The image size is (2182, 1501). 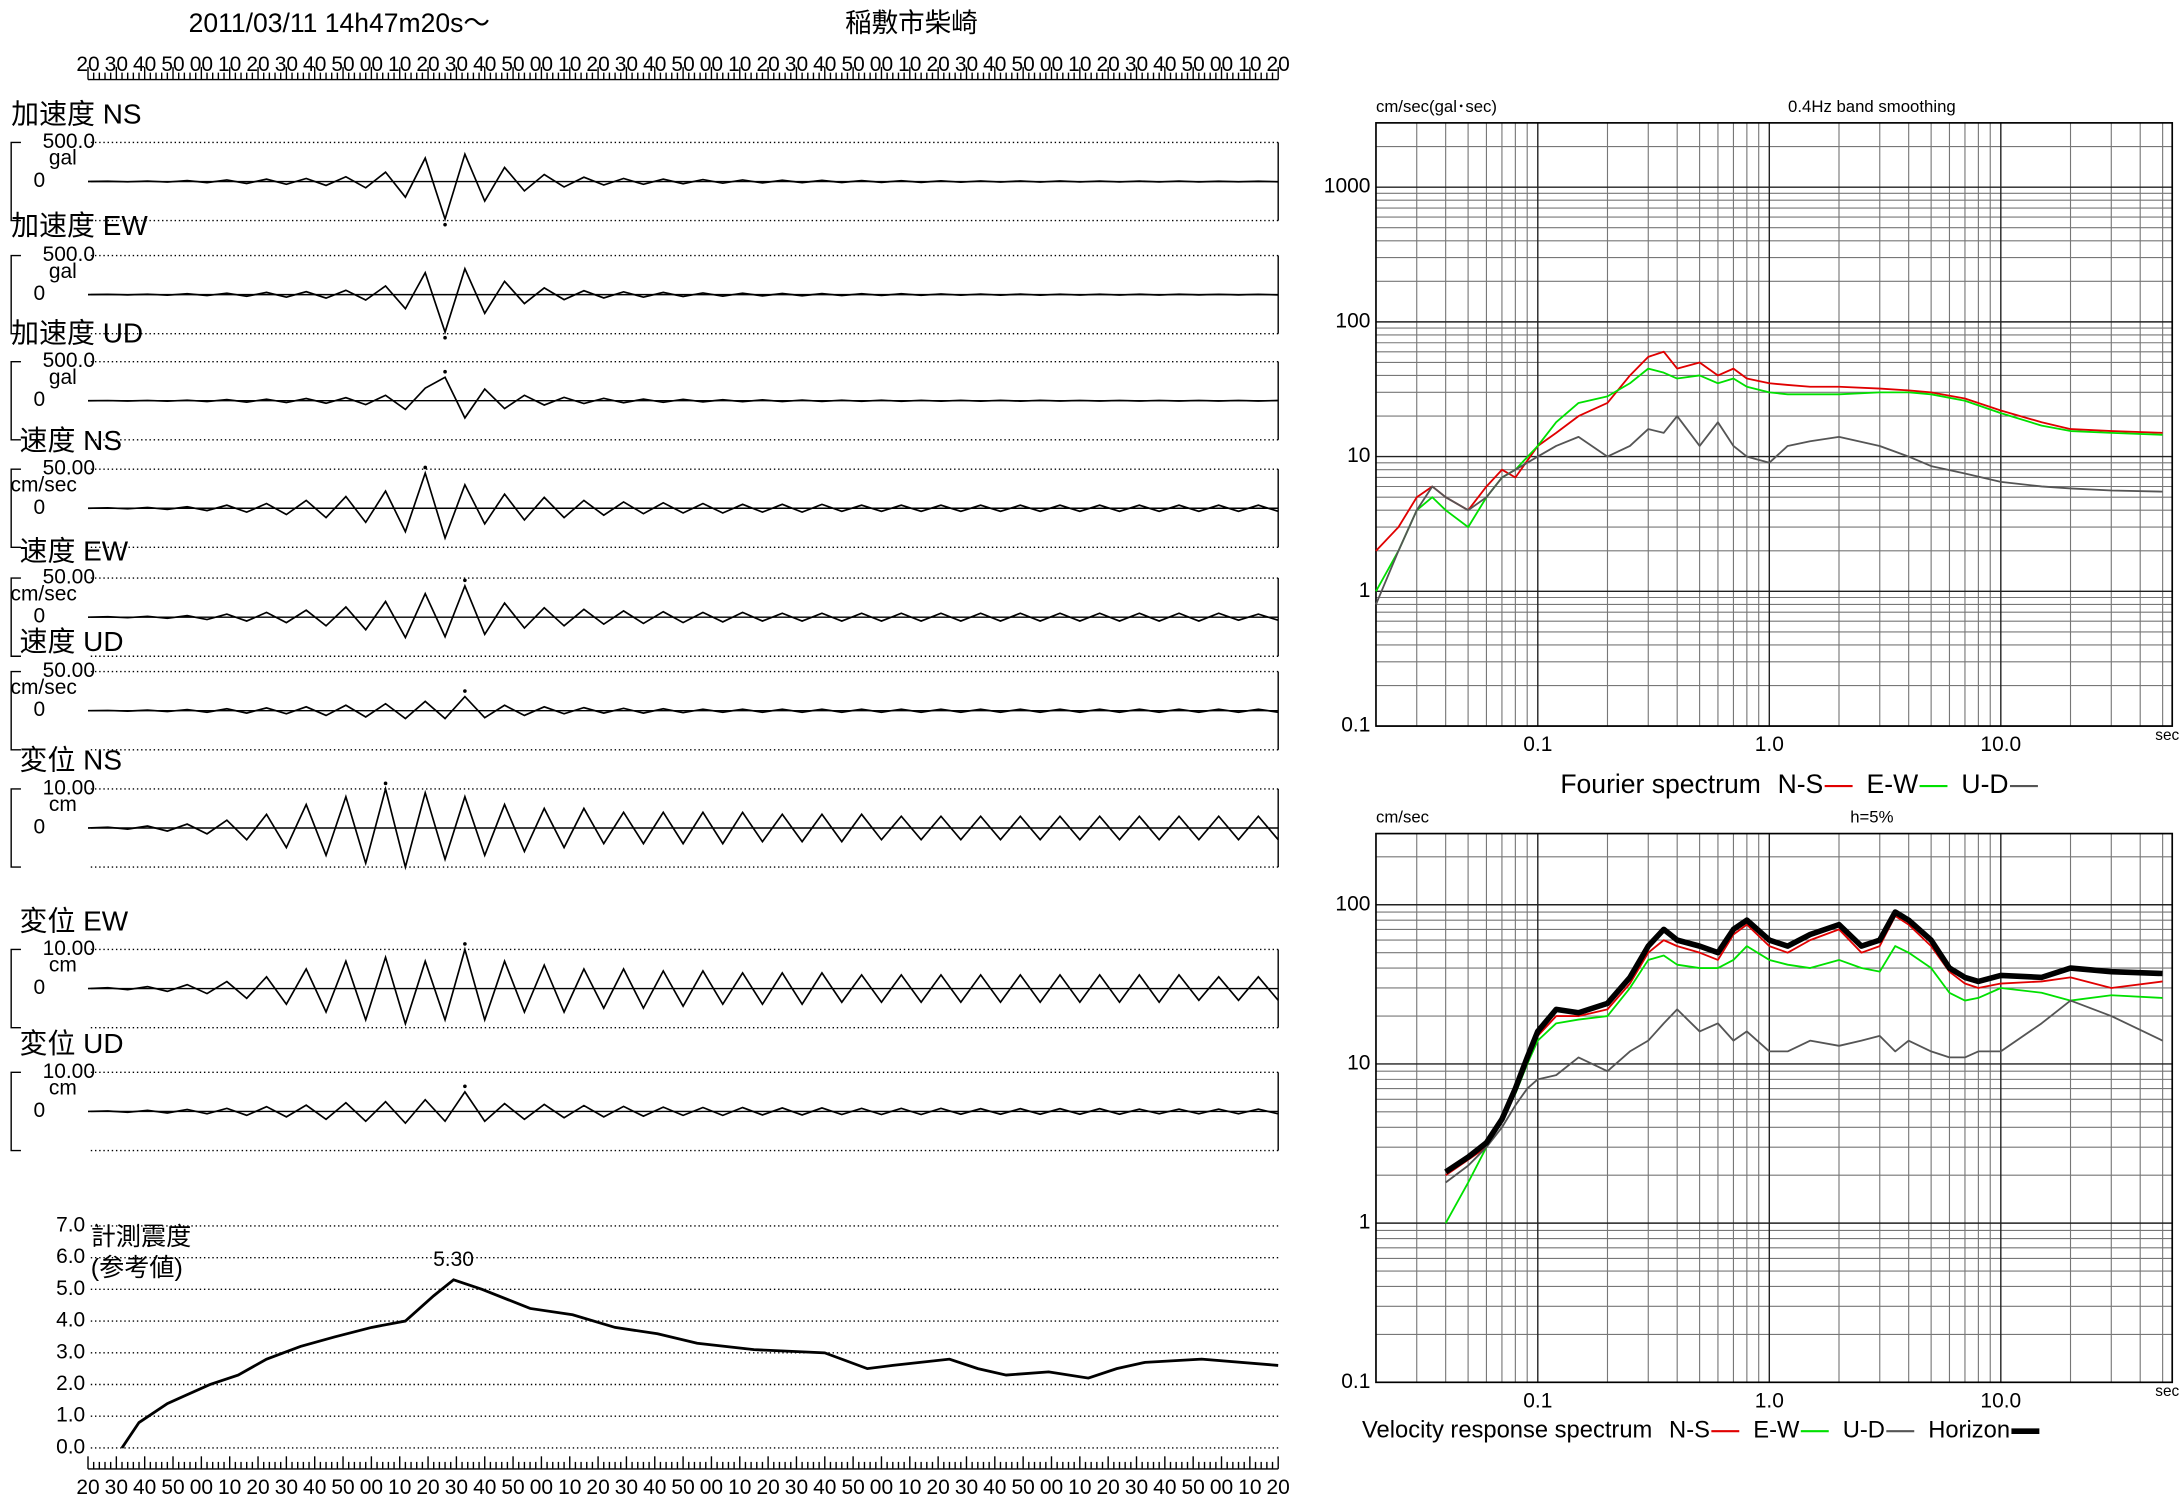 I want to click on chart-title: h=5%, so click(x=1871, y=817).